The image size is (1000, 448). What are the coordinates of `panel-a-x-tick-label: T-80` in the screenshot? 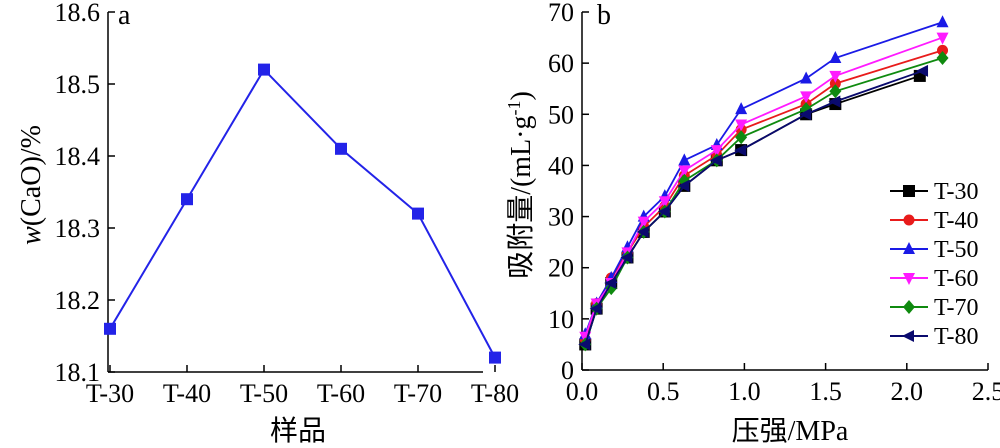 It's located at (495, 393).